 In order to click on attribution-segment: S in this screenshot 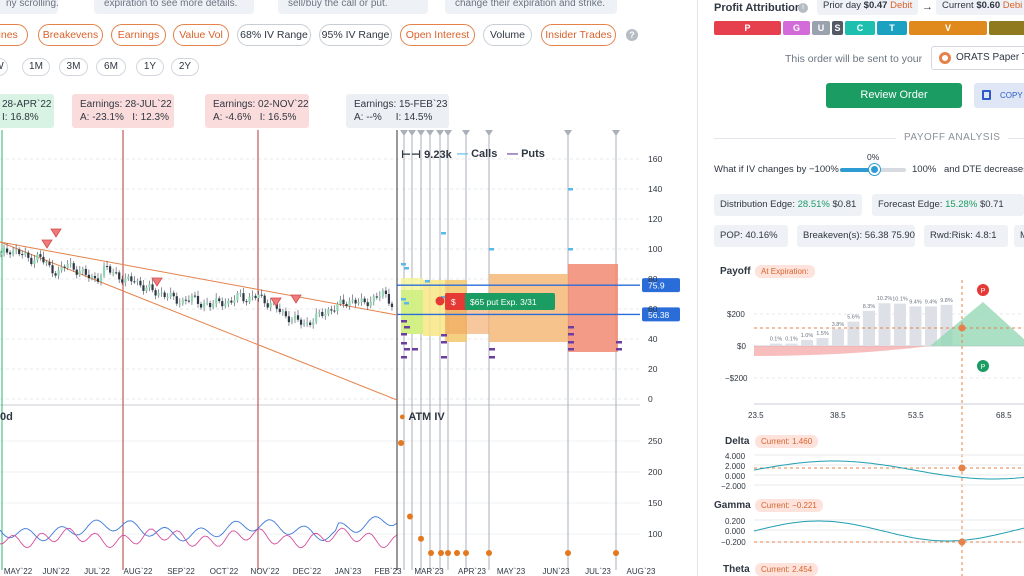, I will do `click(837, 28)`.